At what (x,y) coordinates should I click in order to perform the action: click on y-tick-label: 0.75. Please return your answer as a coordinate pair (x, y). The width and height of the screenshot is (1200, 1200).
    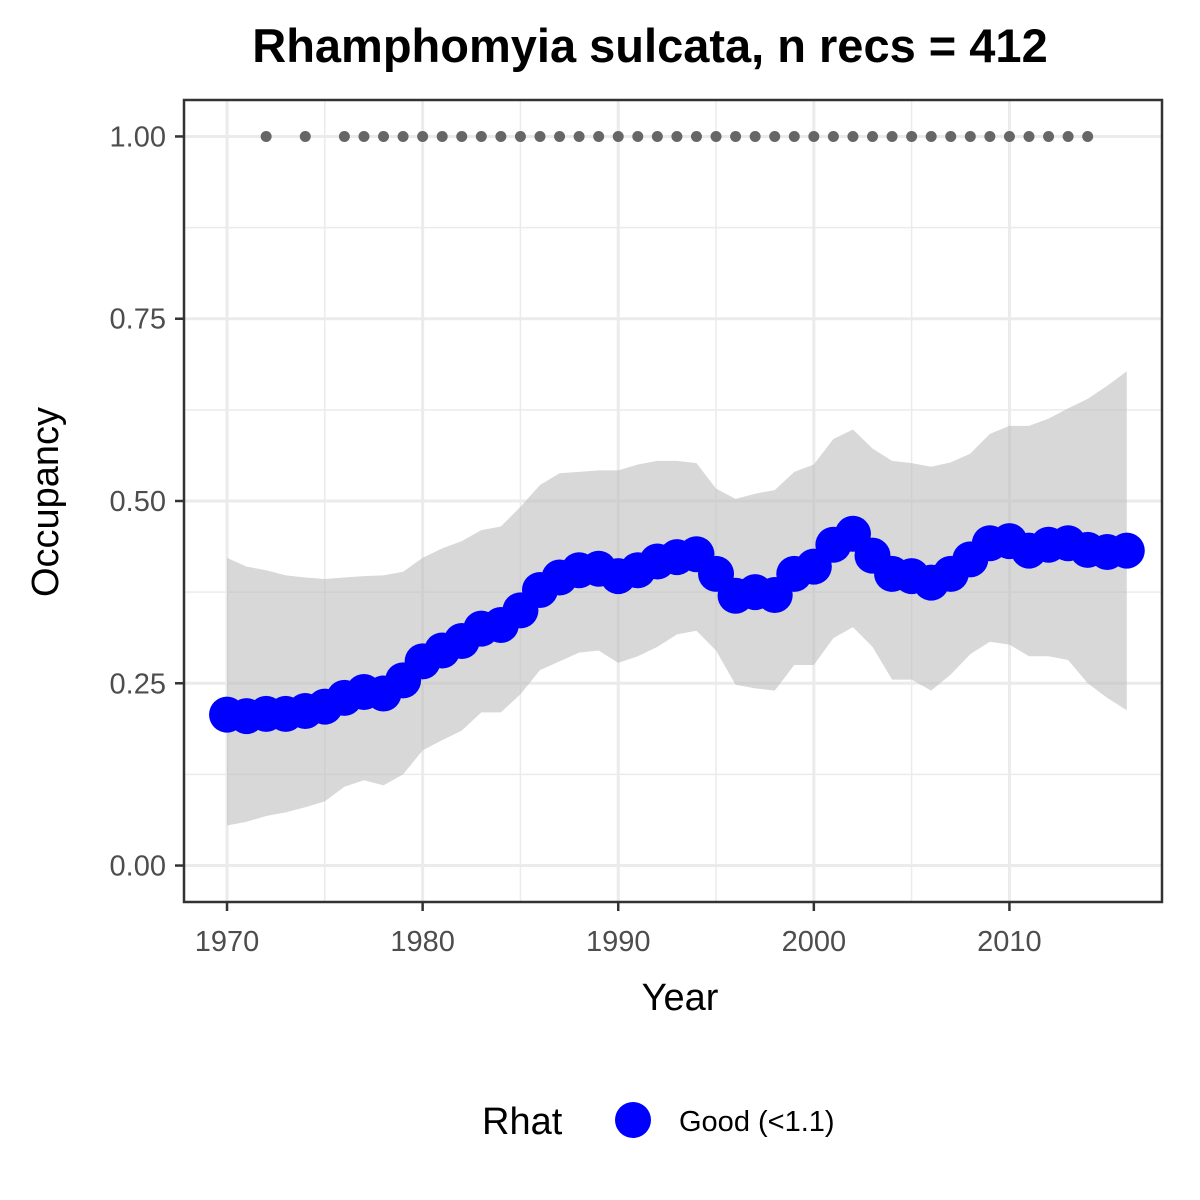
    Looking at the image, I should click on (138, 320).